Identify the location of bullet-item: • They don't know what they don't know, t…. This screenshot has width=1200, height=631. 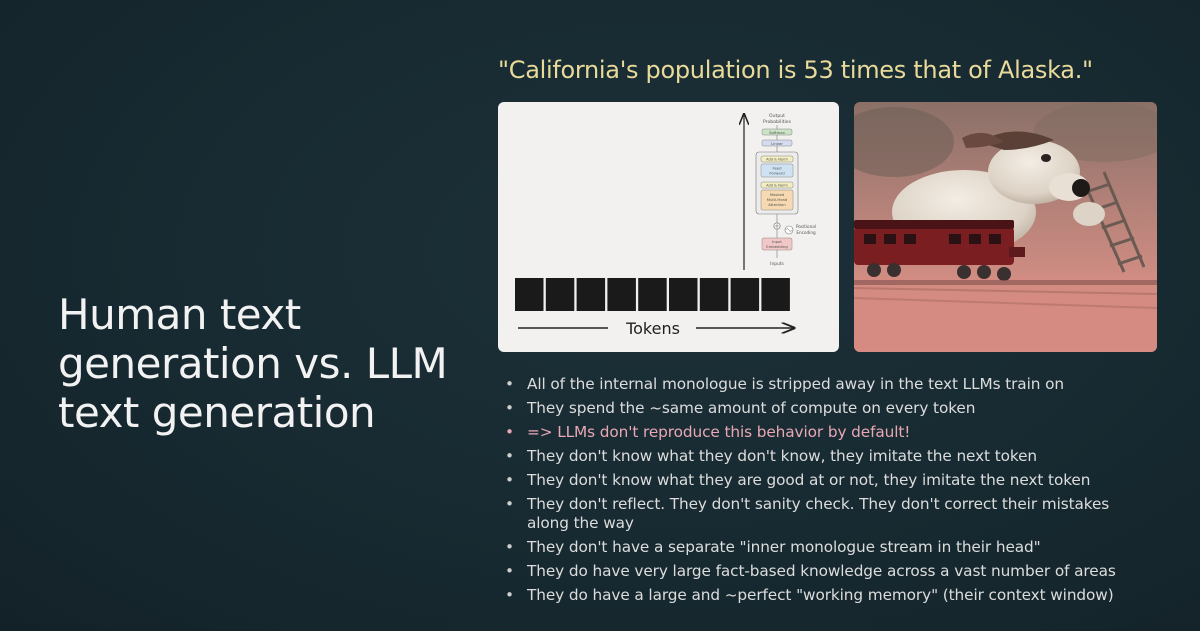
(825, 456).